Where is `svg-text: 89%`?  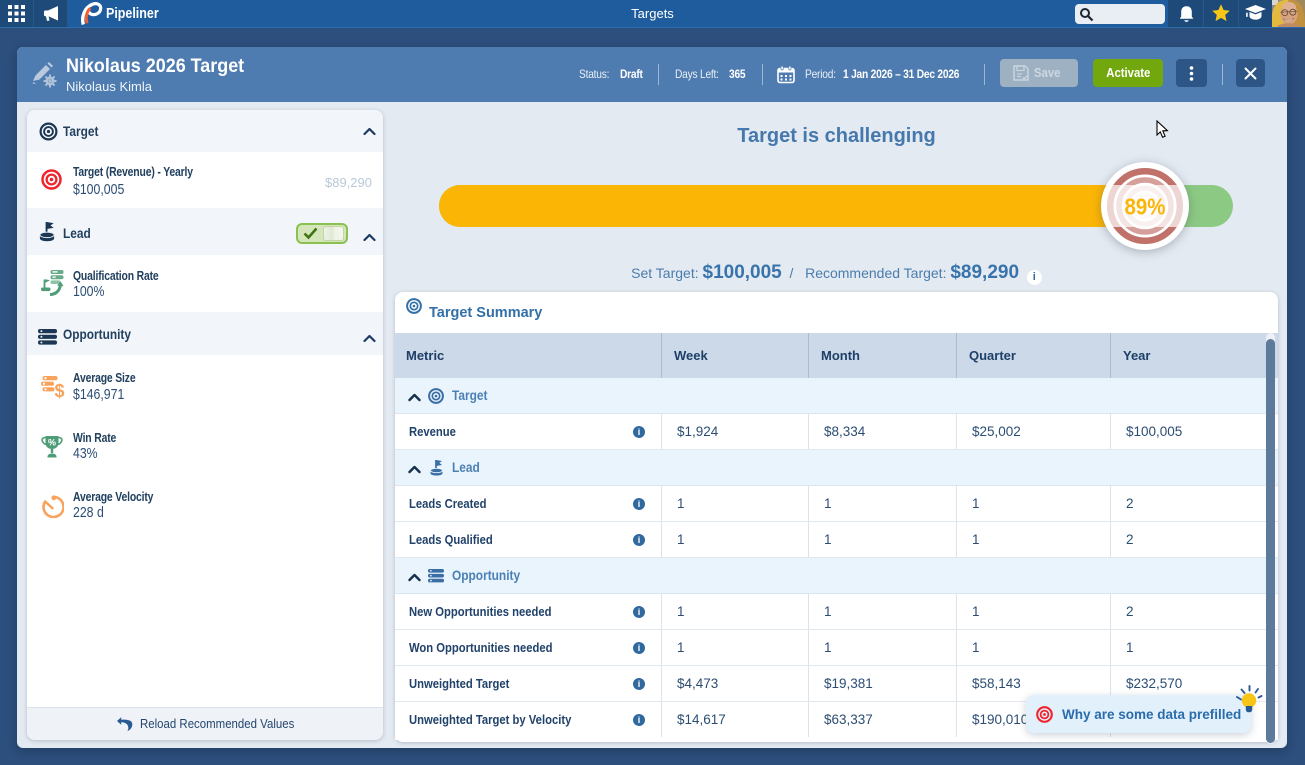 svg-text: 89% is located at coordinates (1145, 207).